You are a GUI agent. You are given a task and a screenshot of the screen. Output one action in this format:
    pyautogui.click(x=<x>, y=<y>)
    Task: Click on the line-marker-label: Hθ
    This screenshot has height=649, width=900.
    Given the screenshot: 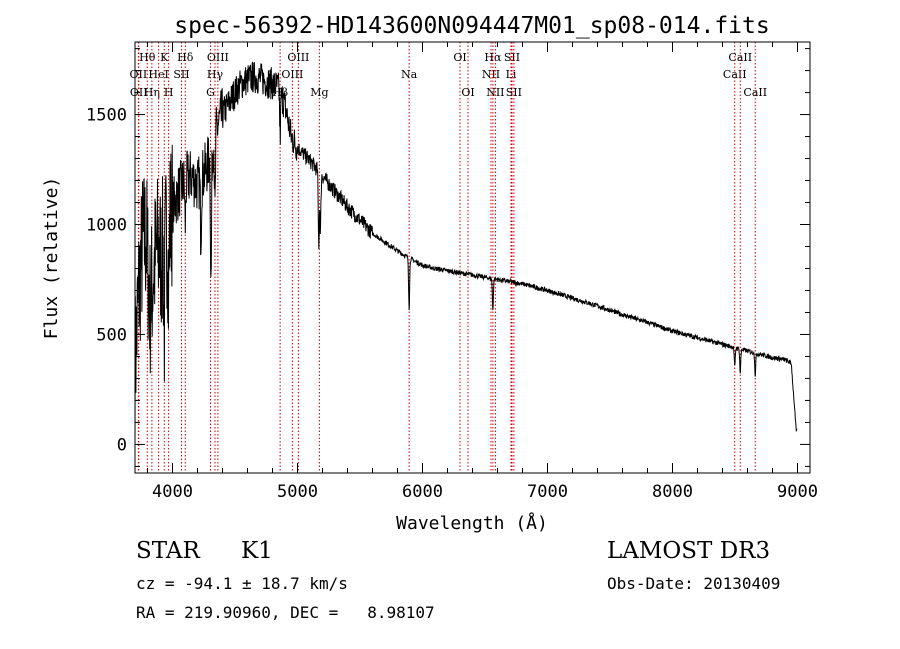 What is the action you would take?
    pyautogui.click(x=147, y=57)
    